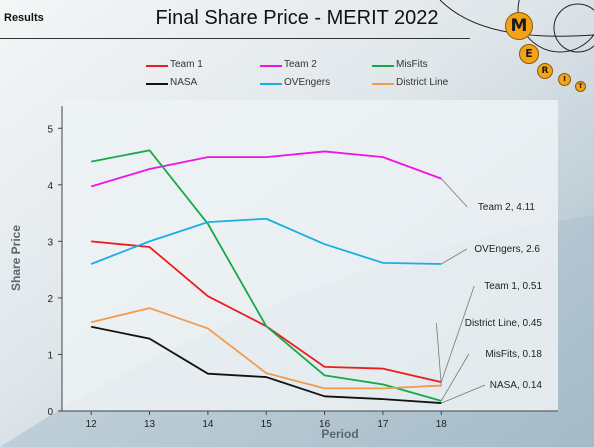  I want to click on legend-label: OVEngers, so click(307, 82).